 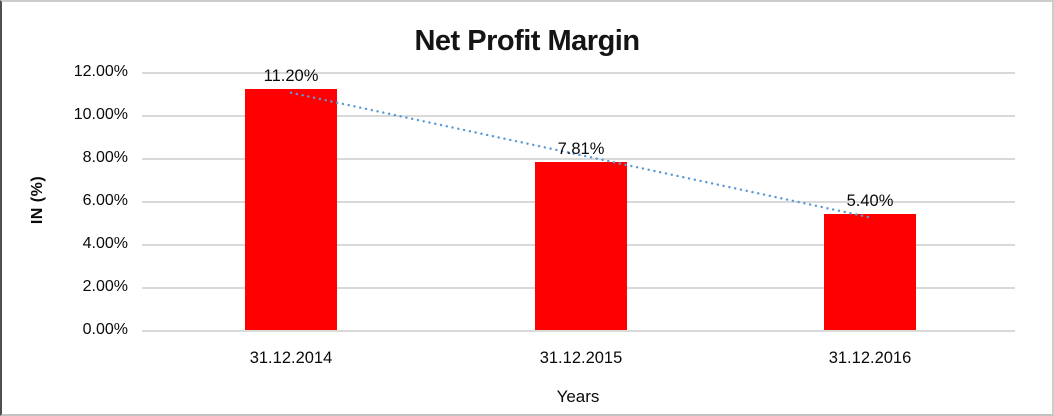 I want to click on x-axis-title: Years, so click(x=578, y=396).